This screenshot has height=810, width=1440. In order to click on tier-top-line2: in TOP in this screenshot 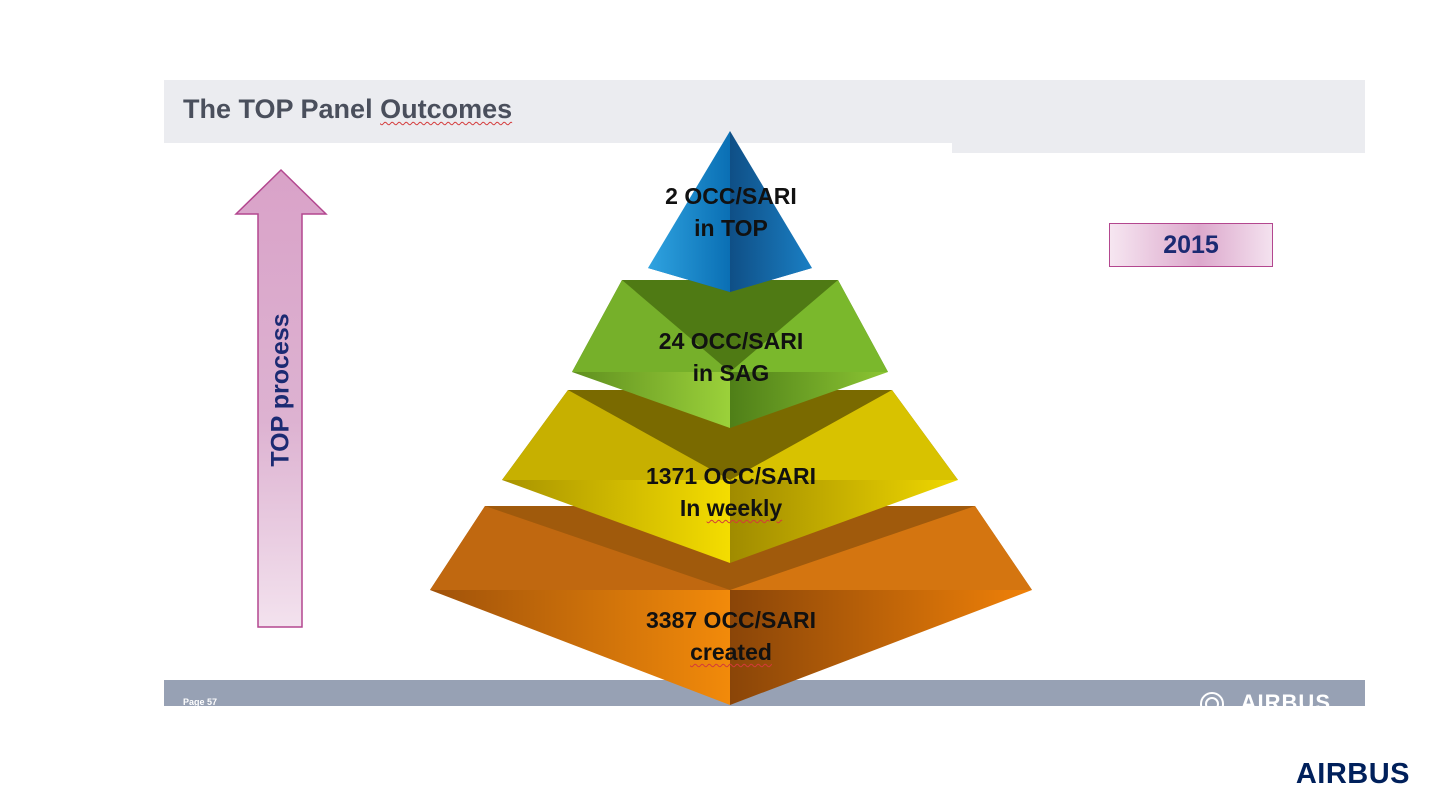, I will do `click(731, 228)`.